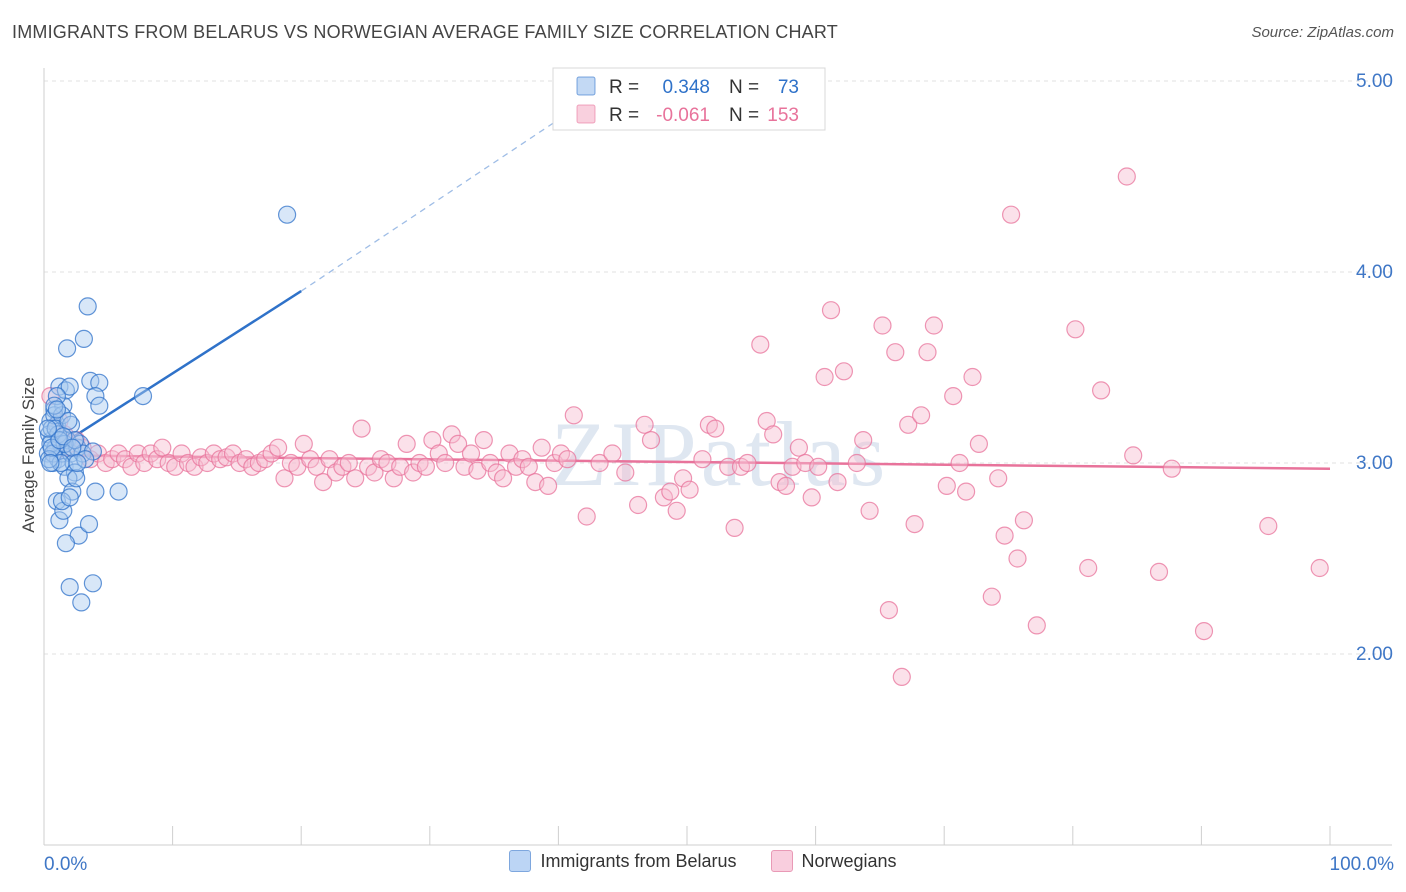  What do you see at coordinates (1362, 864) in the screenshot?
I see `x-tick-label-max: 100.0%` at bounding box center [1362, 864].